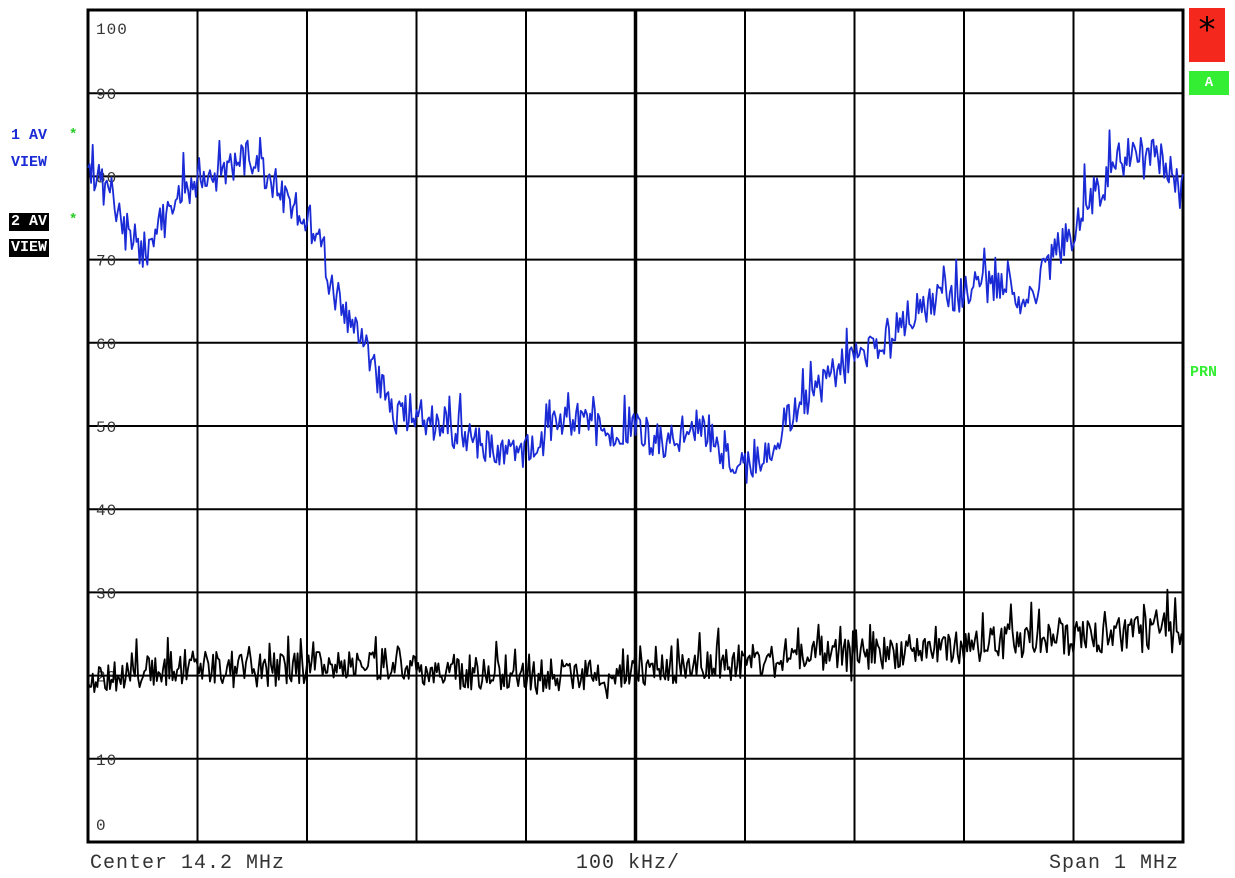 This screenshot has height=878, width=1235. I want to click on y-tick-label: 30, so click(106, 594).